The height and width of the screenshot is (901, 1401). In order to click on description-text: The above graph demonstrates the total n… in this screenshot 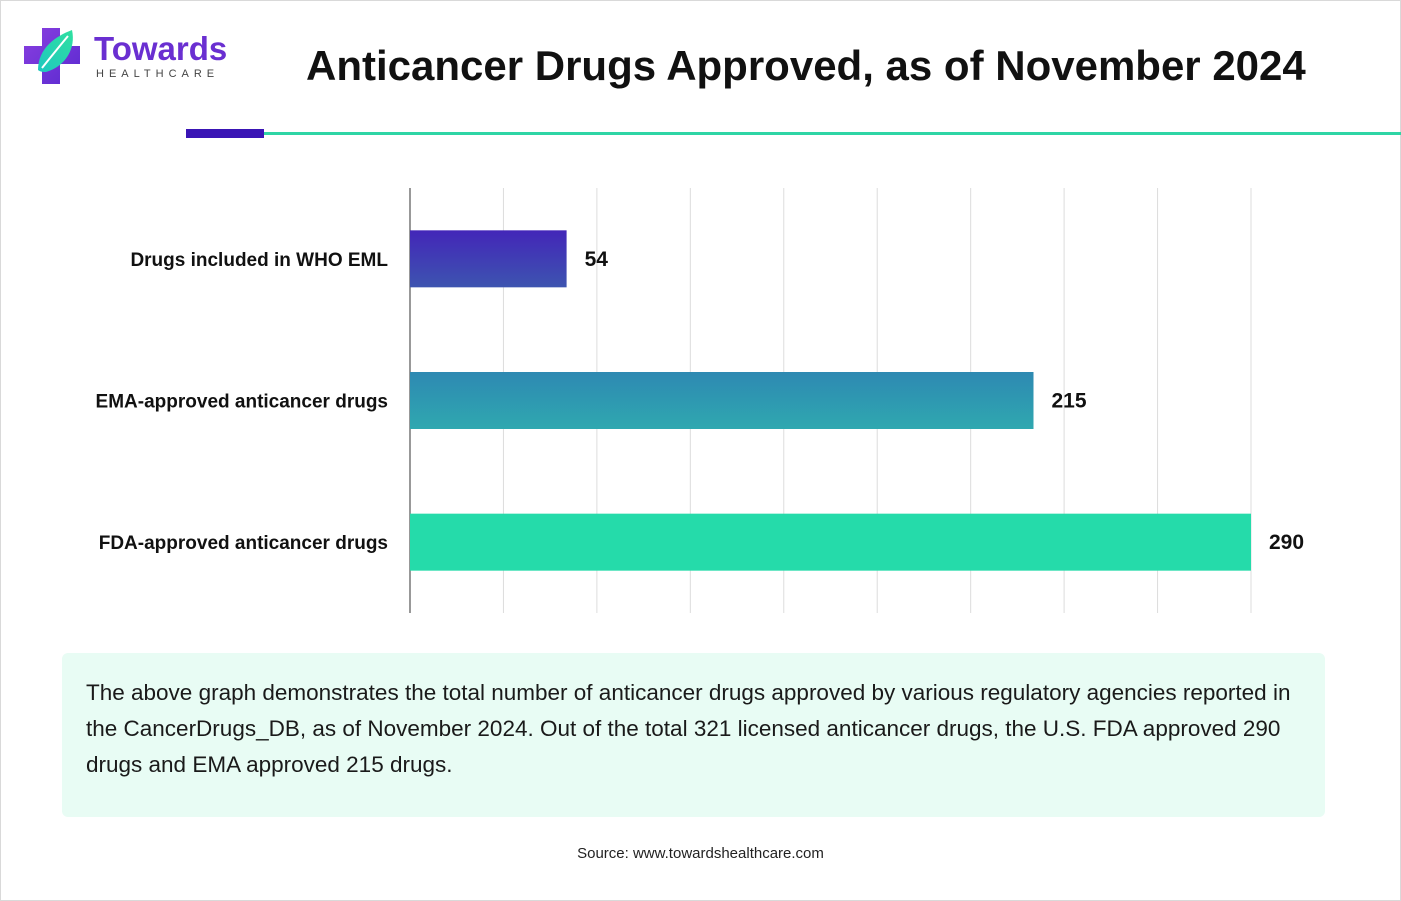, I will do `click(688, 728)`.